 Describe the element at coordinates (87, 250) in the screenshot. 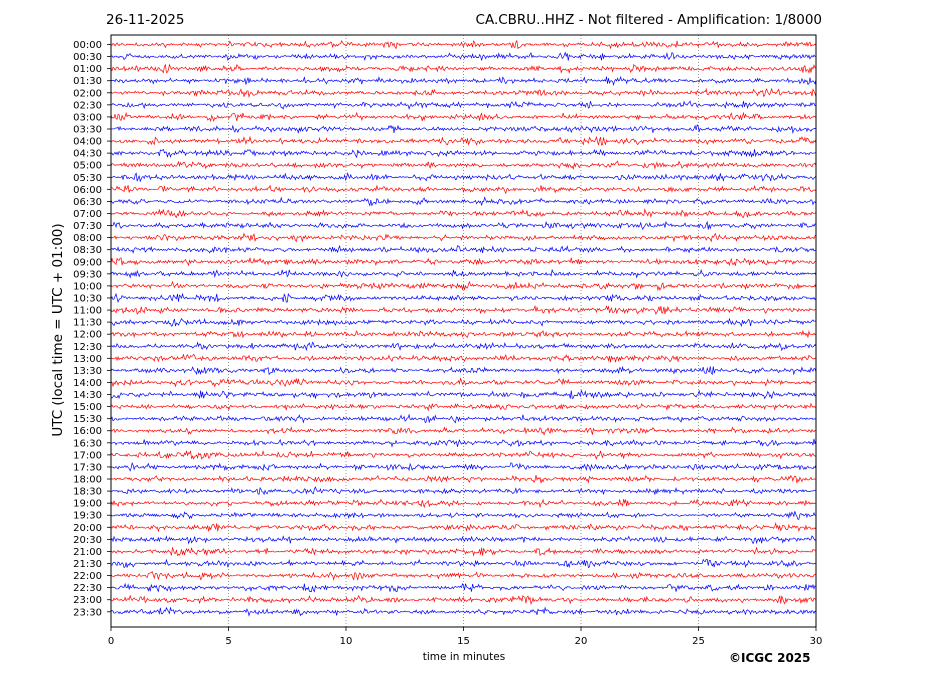

I see `ytick-label: 08:30` at that location.